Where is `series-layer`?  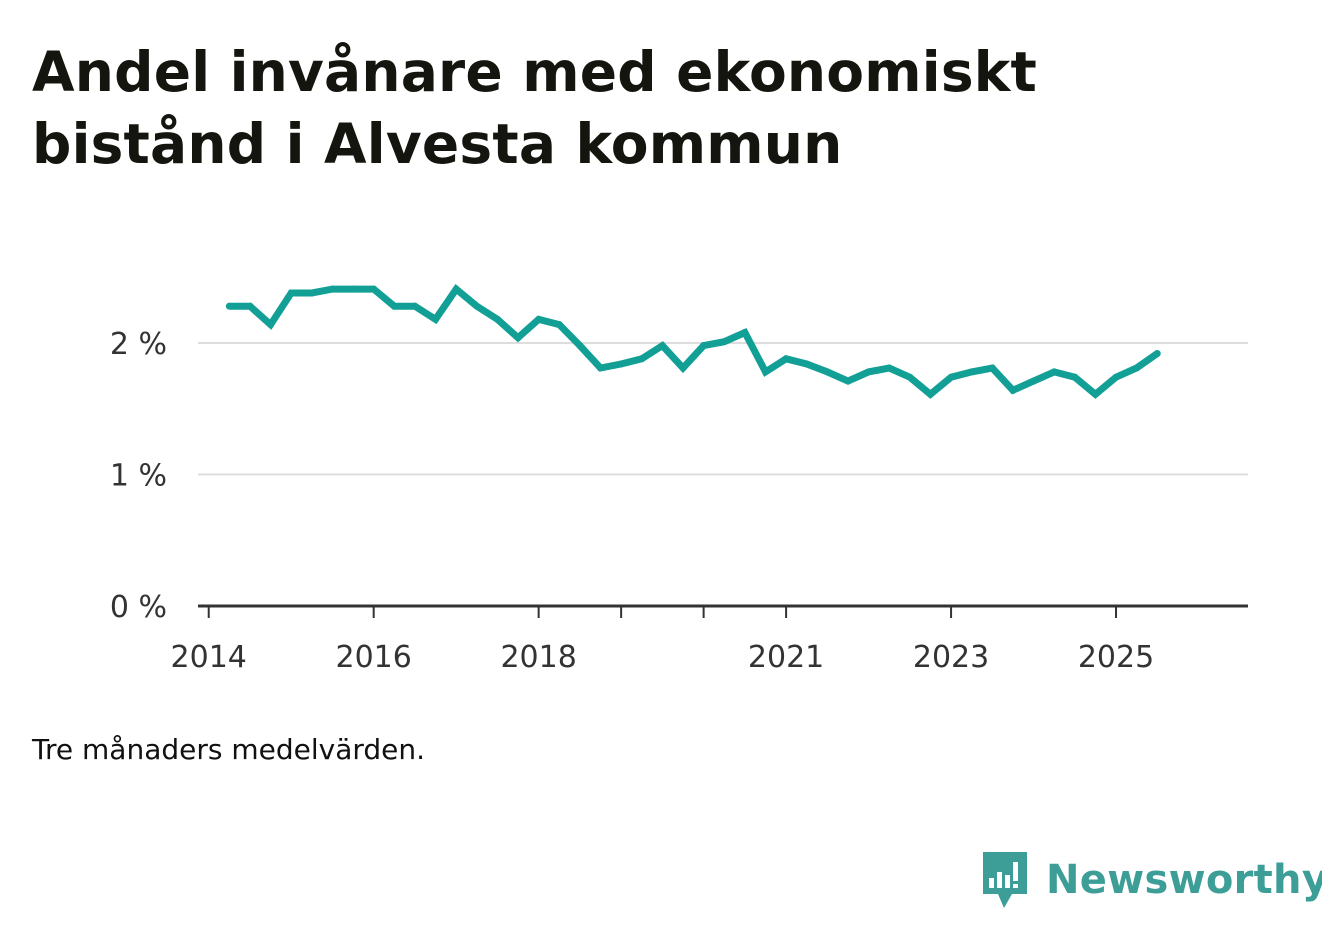 series-layer is located at coordinates (693, 341).